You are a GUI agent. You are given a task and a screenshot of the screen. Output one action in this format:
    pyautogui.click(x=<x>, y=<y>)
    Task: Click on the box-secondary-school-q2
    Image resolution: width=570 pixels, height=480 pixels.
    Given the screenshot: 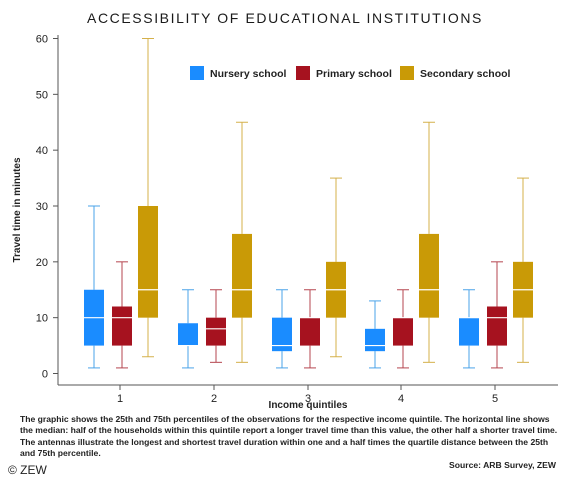 What is the action you would take?
    pyautogui.click(x=242, y=242)
    